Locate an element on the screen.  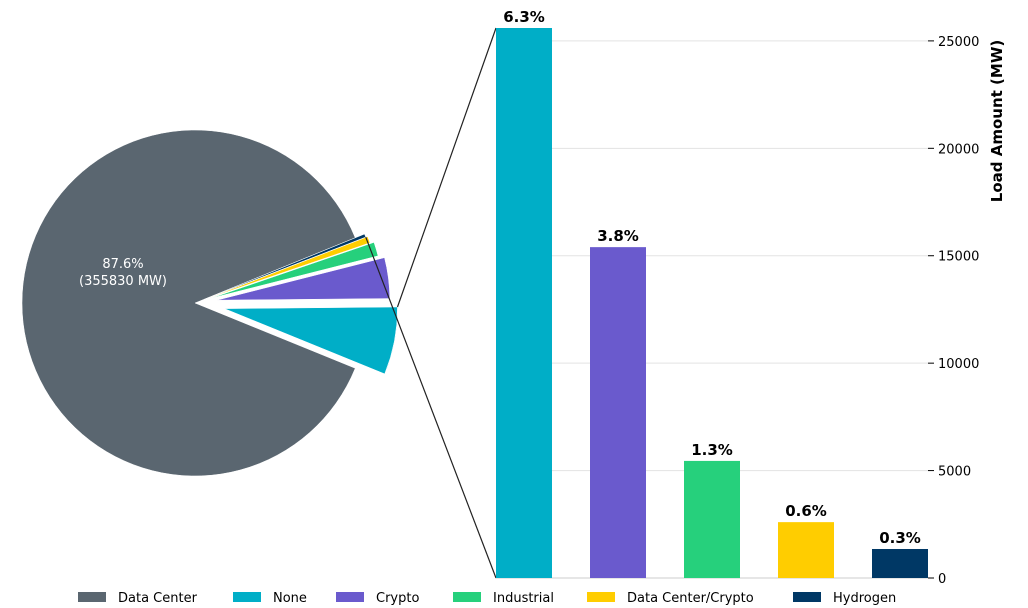
bar-none is located at coordinates (524, 303).